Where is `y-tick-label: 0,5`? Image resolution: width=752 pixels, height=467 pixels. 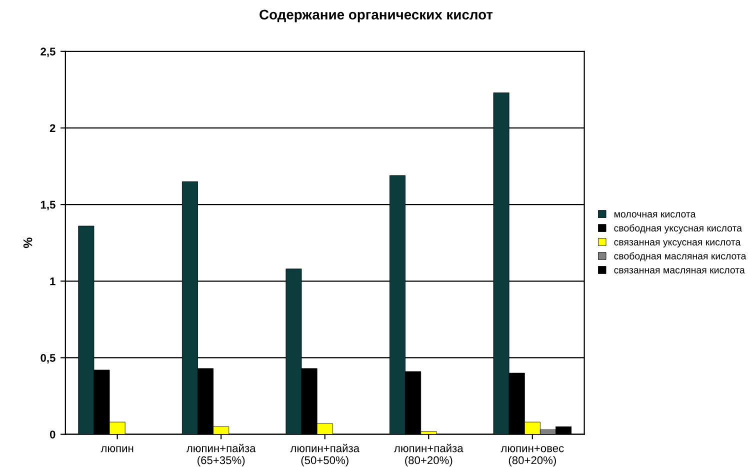 y-tick-label: 0,5 is located at coordinates (48, 359).